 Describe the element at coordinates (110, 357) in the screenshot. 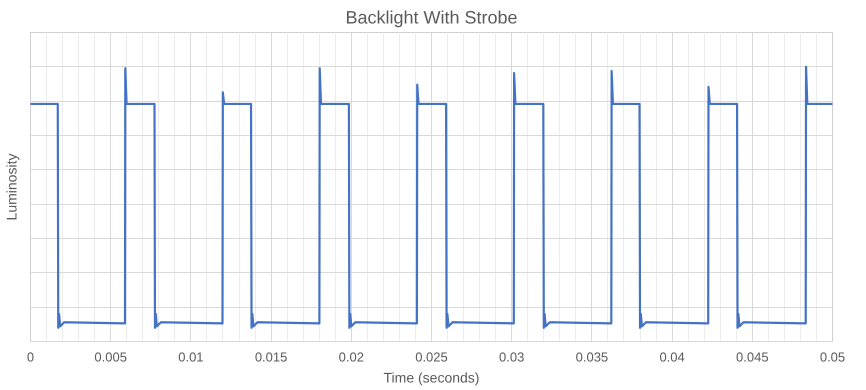

I see `x-tick-label: 0.005` at that location.